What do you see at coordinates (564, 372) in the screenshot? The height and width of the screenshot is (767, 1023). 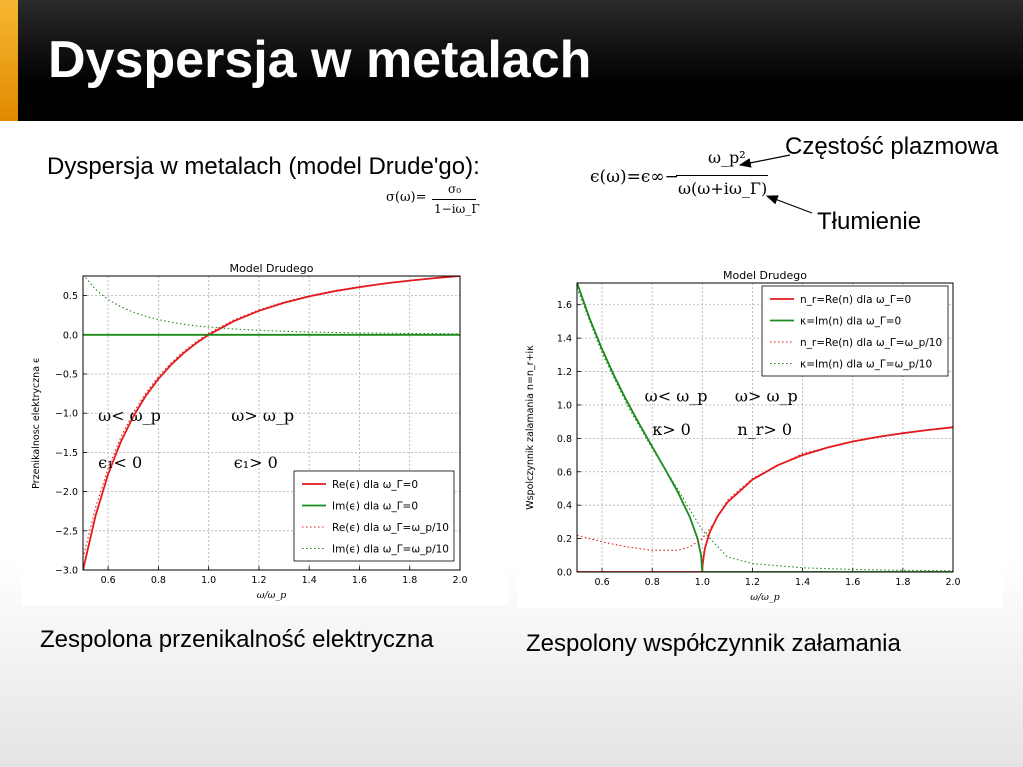 I see `y-tick-label: 1.2` at bounding box center [564, 372].